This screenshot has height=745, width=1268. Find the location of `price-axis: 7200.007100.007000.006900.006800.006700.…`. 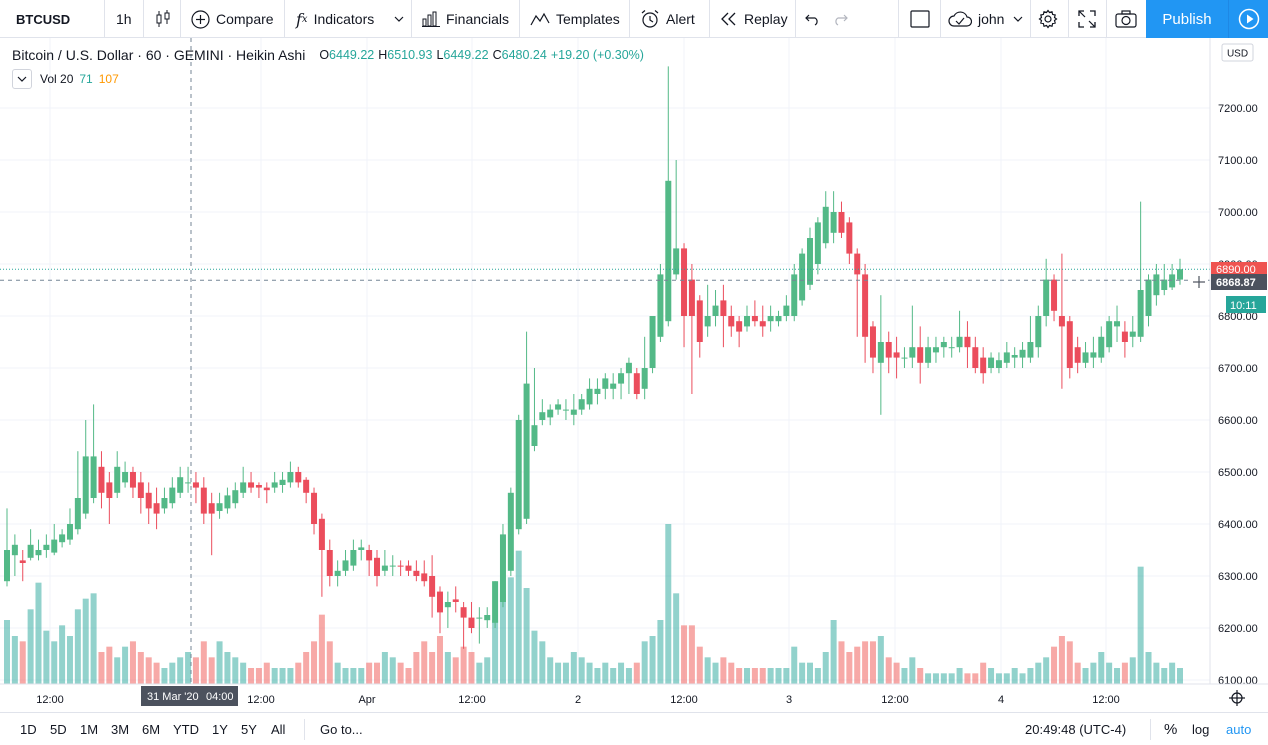

price-axis: 7200.007100.007000.006900.006800.006700.… is located at coordinates (1229, 362).